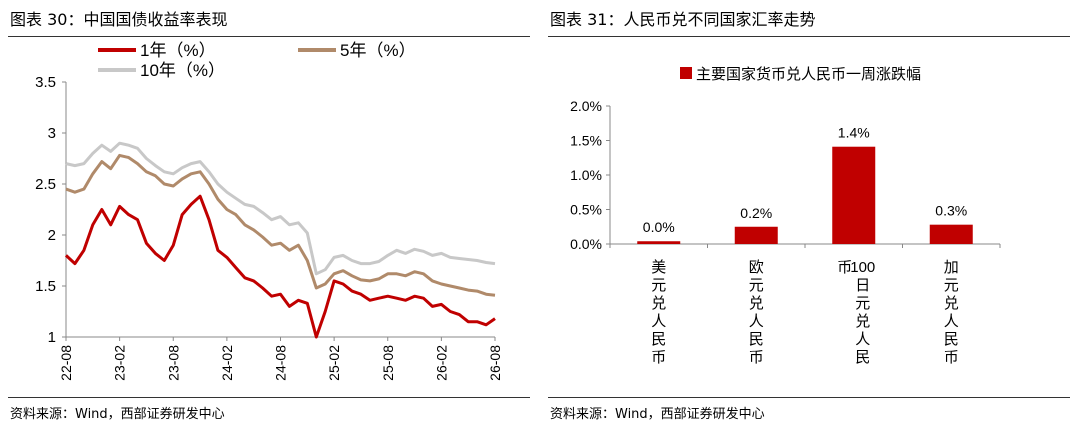 This screenshot has height=438, width=1080. I want to click on y-tick-label: 3.5, so click(45, 82).